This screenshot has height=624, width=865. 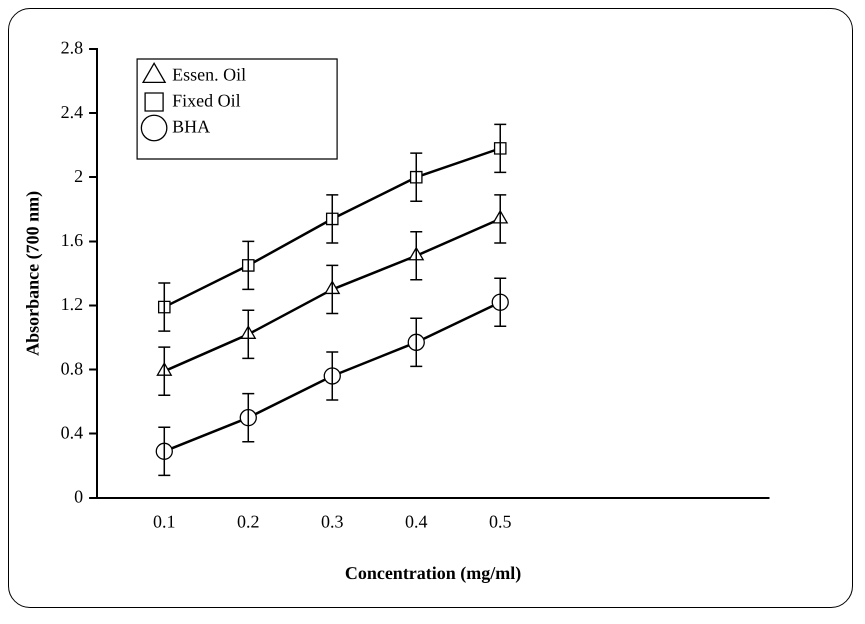 What do you see at coordinates (72, 304) in the screenshot?
I see `y-tick-label: 1.2` at bounding box center [72, 304].